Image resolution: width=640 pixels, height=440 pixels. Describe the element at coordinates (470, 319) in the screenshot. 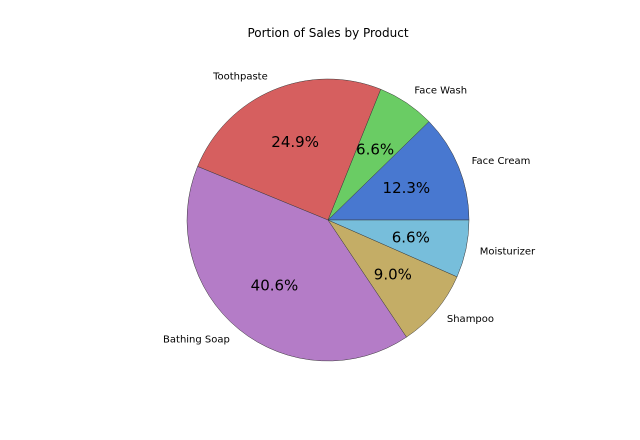

I see `category-label-shampoo: Shampoo` at that location.